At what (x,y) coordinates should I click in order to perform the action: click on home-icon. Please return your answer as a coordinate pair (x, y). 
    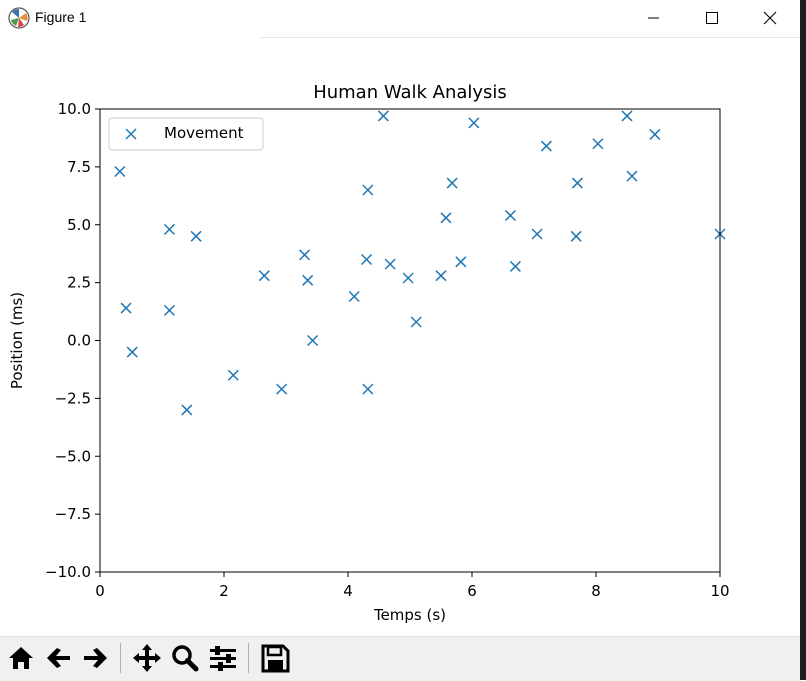
    Looking at the image, I should click on (21, 658).